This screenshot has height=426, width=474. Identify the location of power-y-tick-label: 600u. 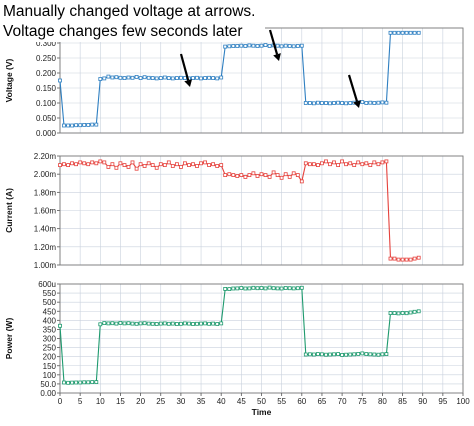
(47, 284).